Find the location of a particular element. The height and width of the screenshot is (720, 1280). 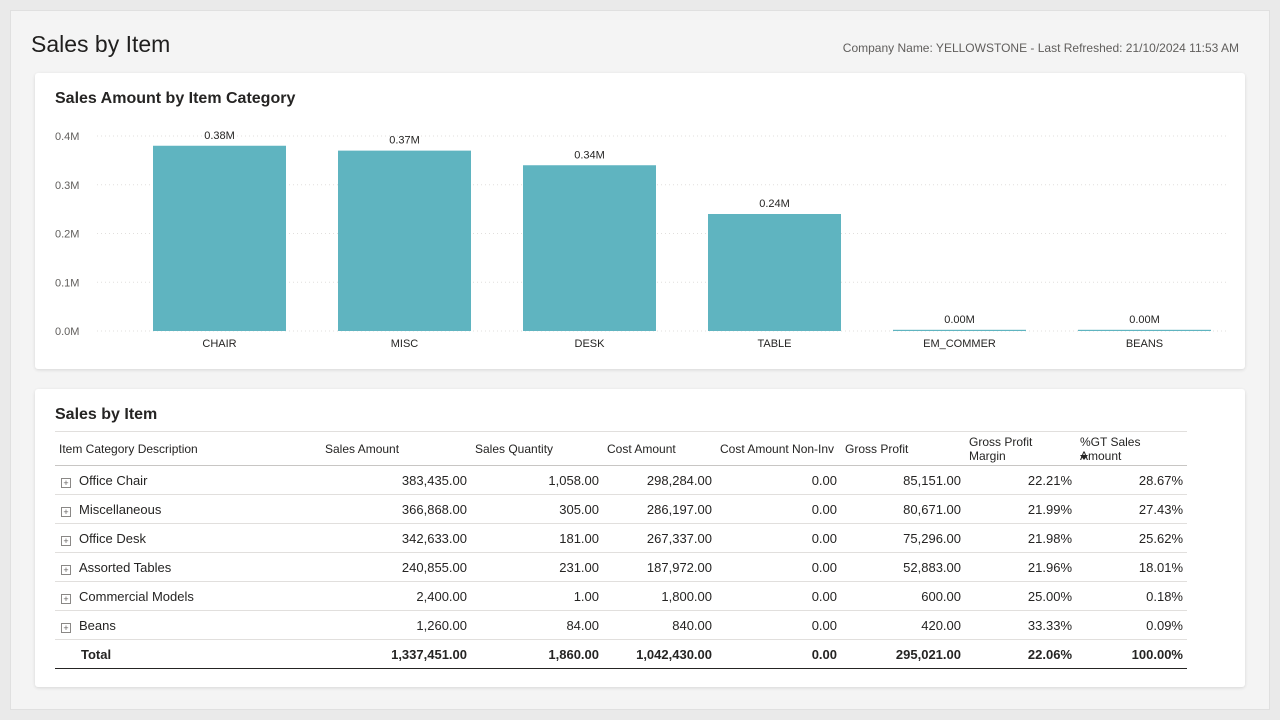

category-label: Office Desk is located at coordinates (112, 538).